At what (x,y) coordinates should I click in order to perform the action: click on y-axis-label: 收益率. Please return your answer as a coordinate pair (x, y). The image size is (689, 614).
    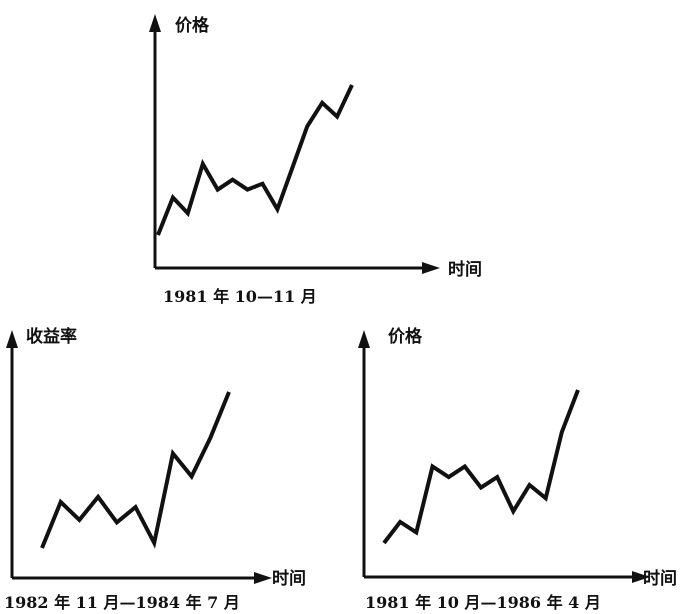
    Looking at the image, I should click on (51, 336).